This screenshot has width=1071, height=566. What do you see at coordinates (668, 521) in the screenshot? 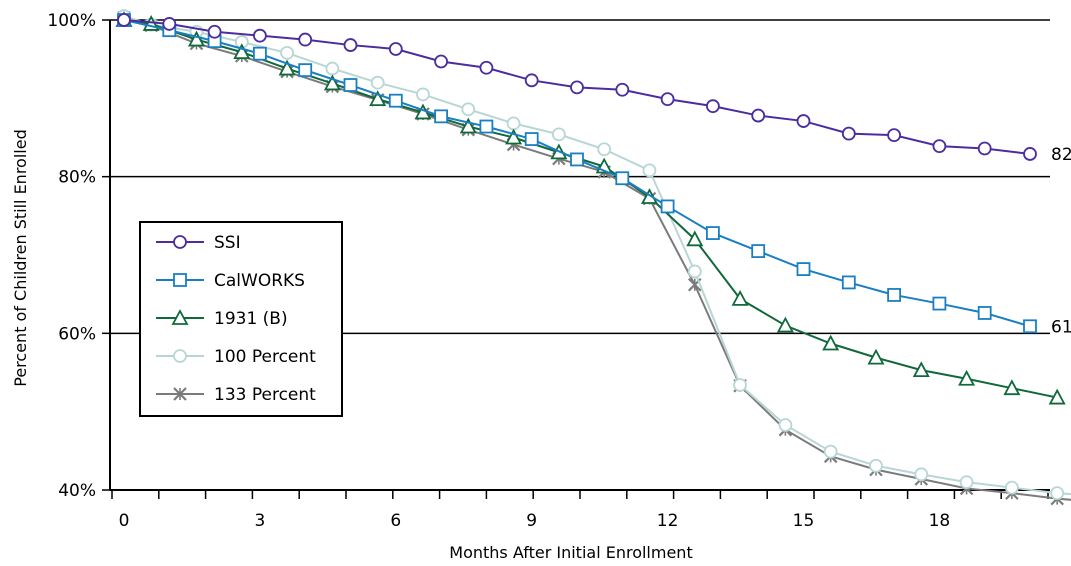
I see `x-tick-label: 12` at bounding box center [668, 521].